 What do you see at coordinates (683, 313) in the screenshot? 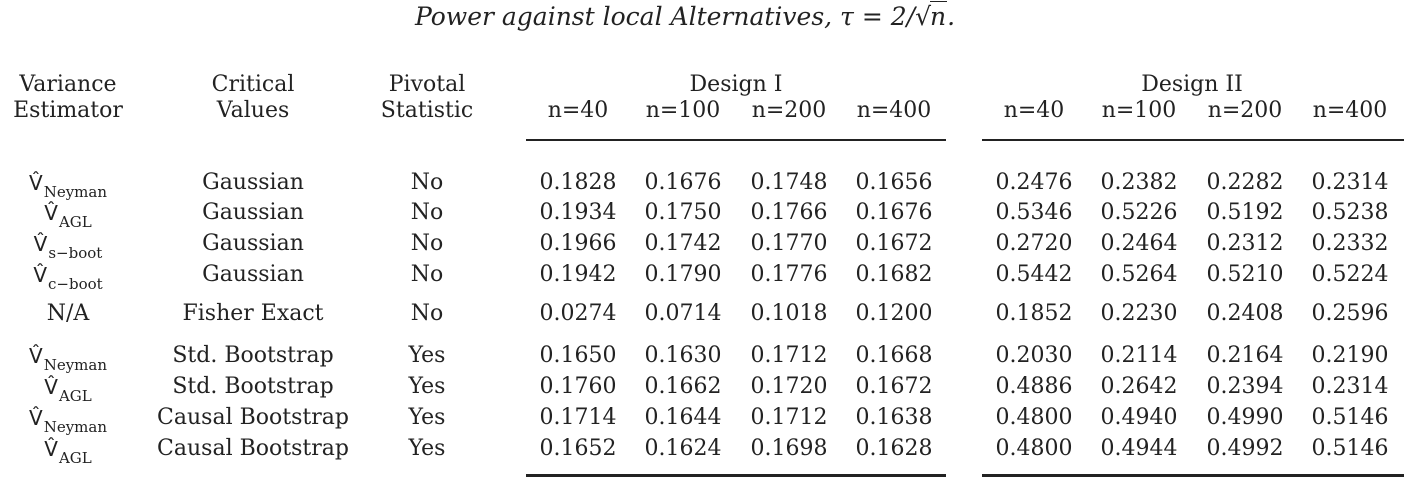
I see `design-1-power-value: 0.0714` at bounding box center [683, 313].